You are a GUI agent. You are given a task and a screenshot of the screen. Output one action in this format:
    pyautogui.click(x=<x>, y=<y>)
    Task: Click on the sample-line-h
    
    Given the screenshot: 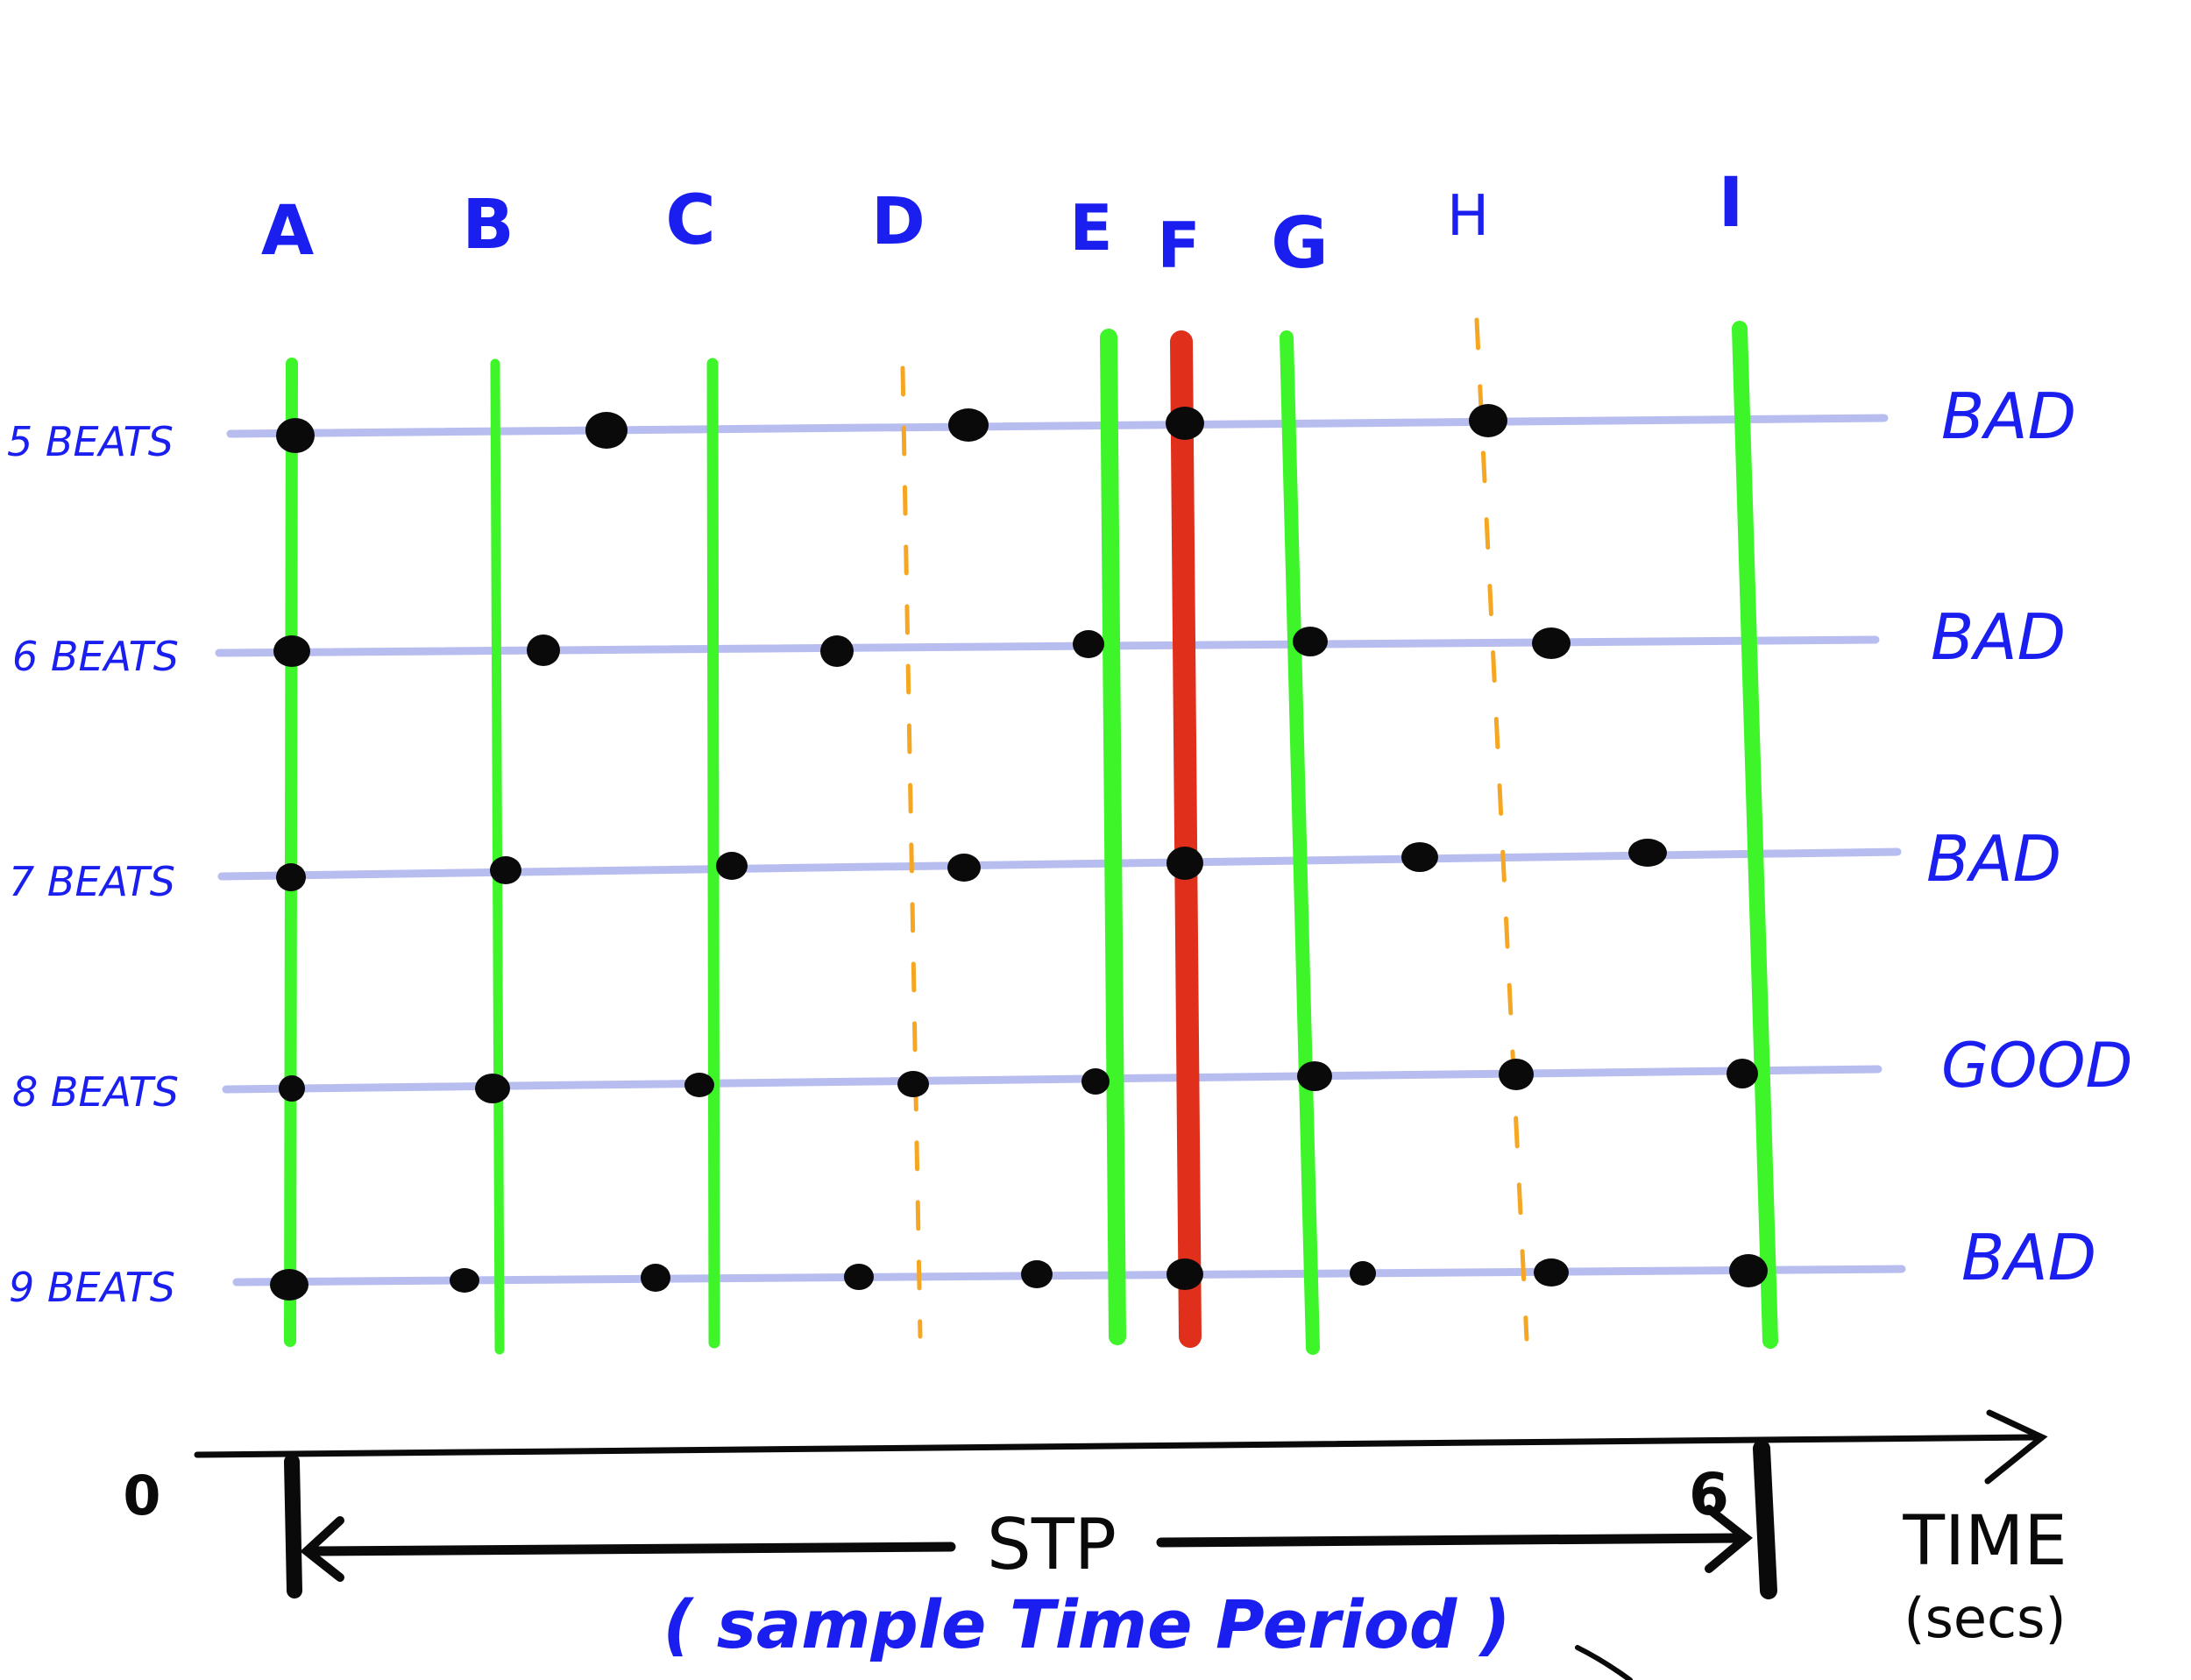 What is the action you would take?
    pyautogui.click(x=1501, y=829)
    